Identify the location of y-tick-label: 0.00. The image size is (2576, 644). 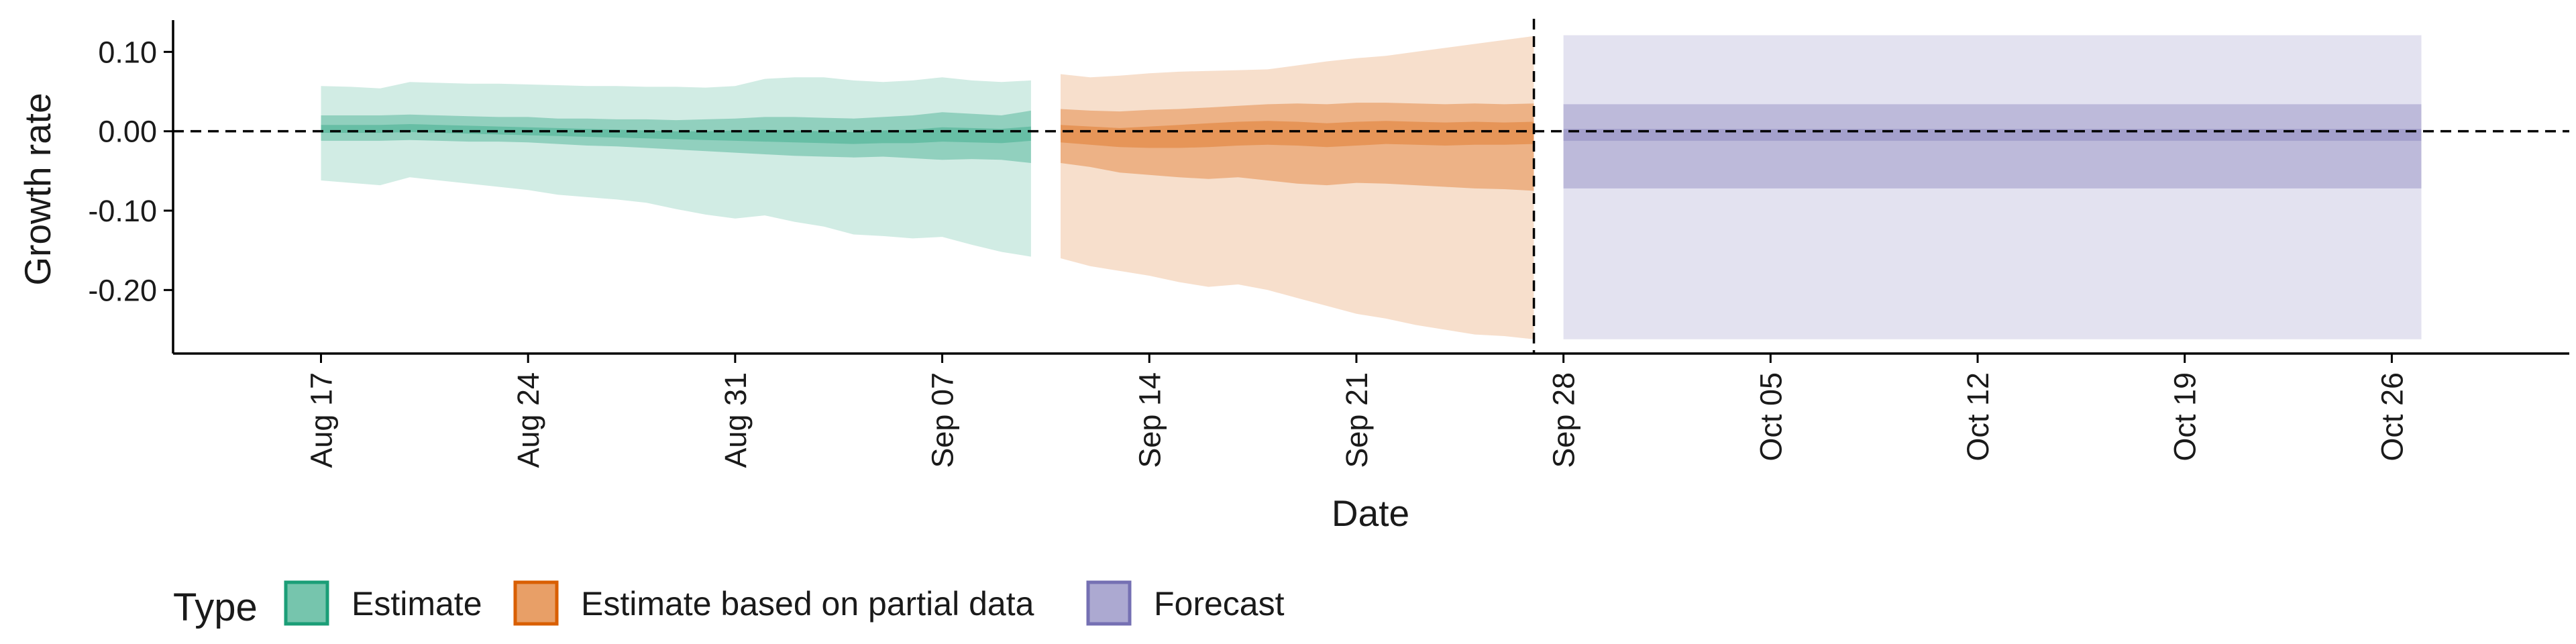
(127, 132).